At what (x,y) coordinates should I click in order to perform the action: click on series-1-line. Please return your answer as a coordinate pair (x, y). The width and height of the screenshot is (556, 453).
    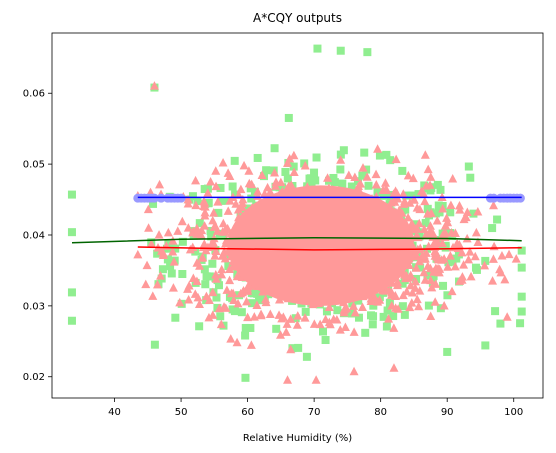
    Looking at the image, I should click on (296, 240).